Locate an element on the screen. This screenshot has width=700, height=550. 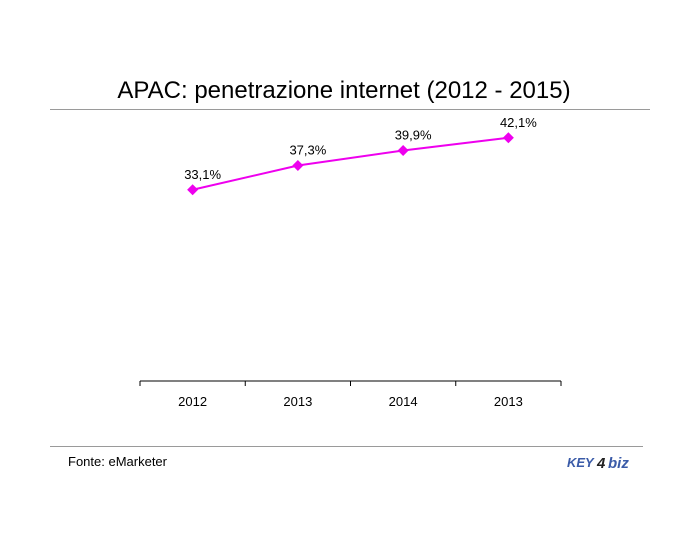
series-line-group is located at coordinates (350, 163).